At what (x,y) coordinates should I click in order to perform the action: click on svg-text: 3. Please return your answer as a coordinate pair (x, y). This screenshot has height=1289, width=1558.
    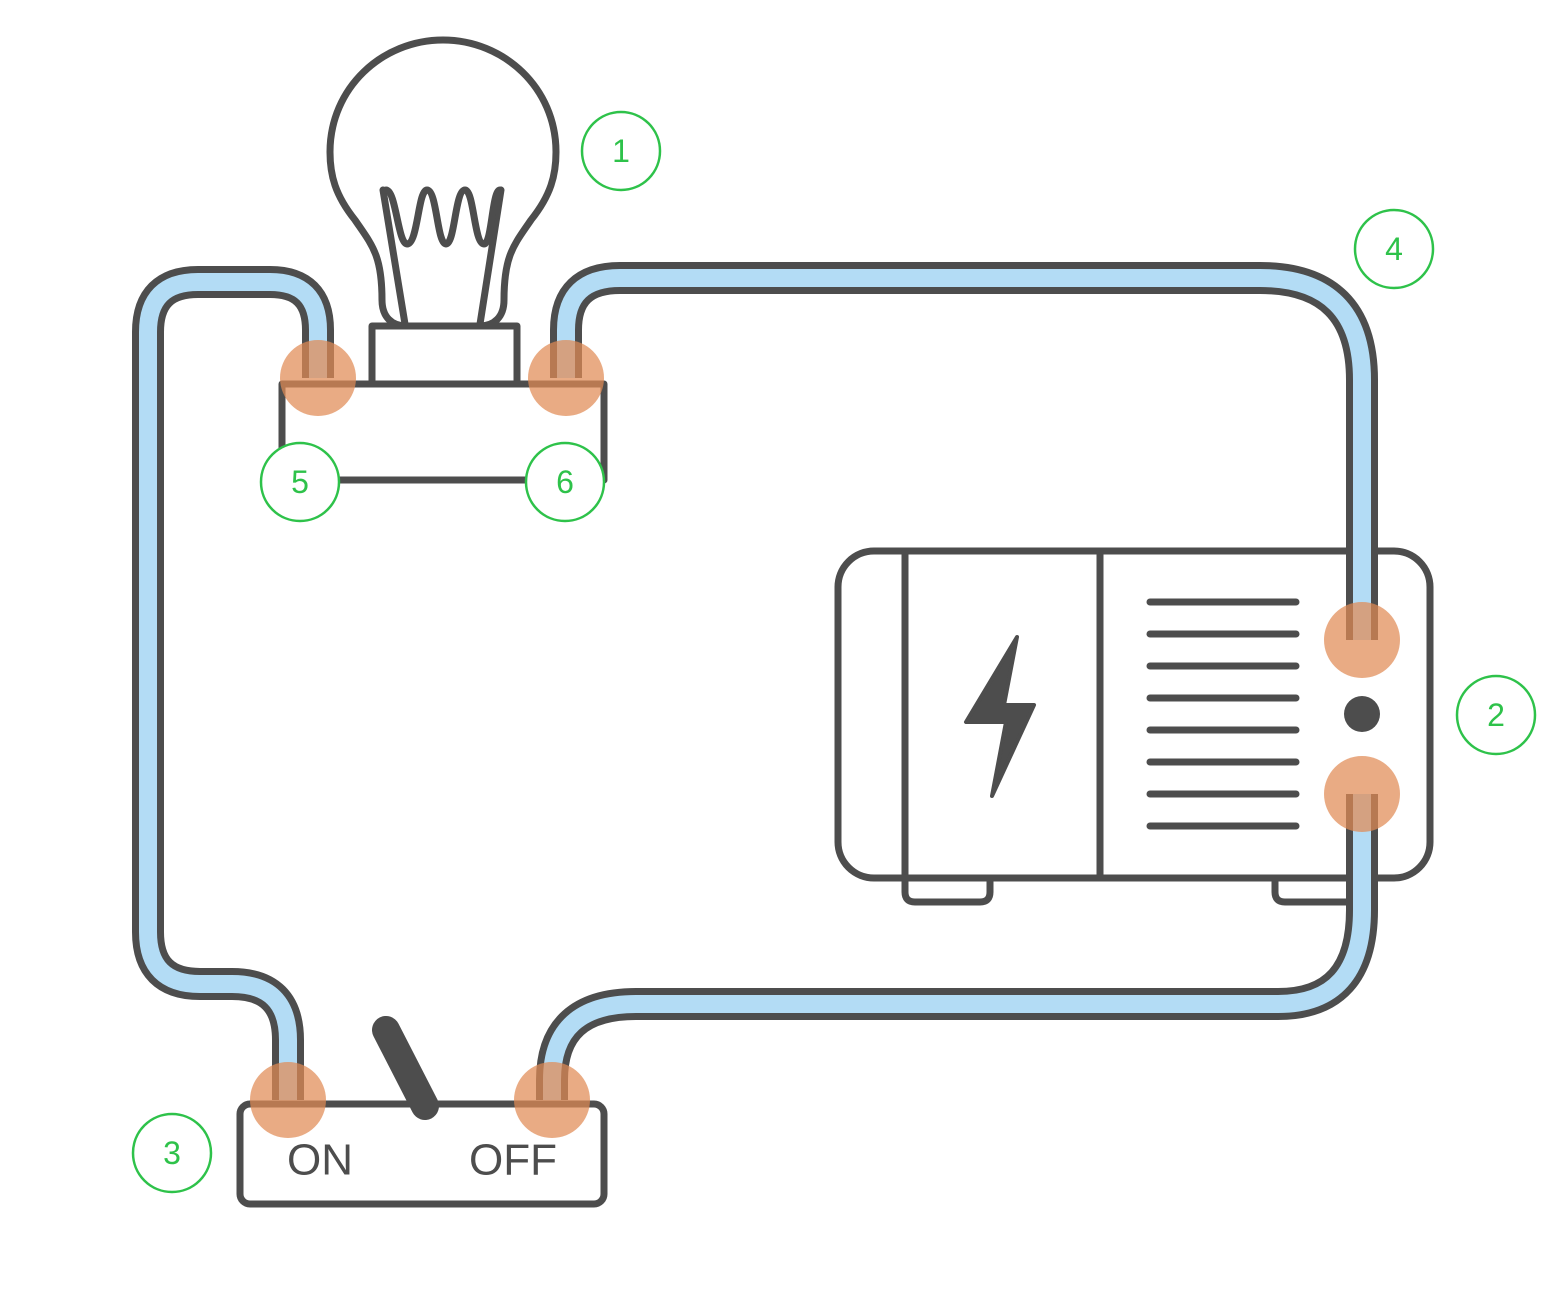
    Looking at the image, I should click on (172, 1153).